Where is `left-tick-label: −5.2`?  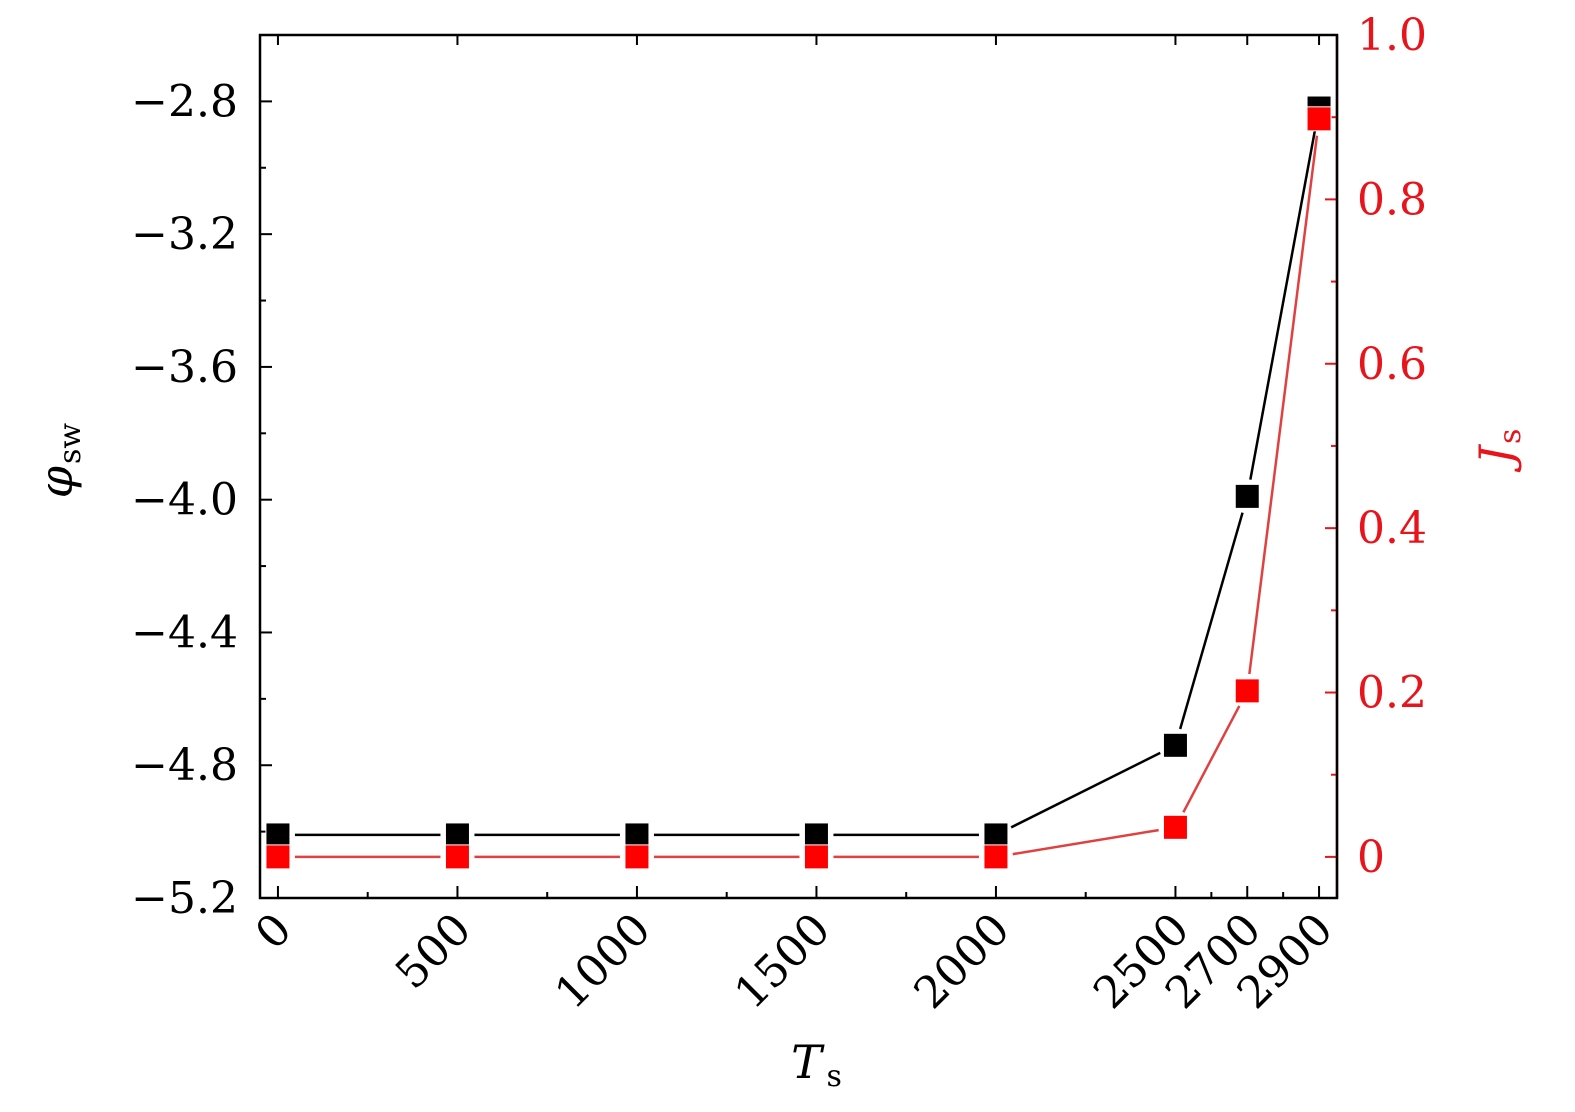 left-tick-label: −5.2 is located at coordinates (184, 898).